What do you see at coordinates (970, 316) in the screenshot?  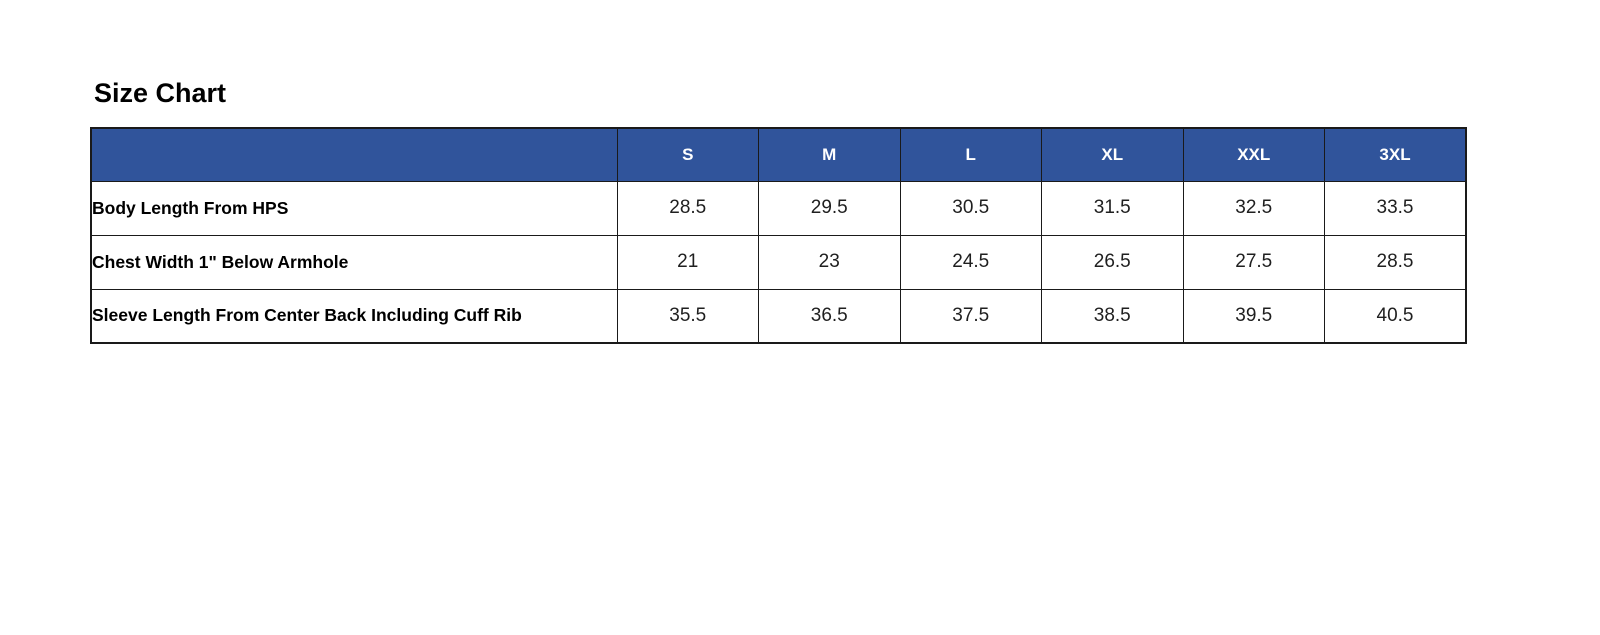 I see `table-cell: 37.5` at bounding box center [970, 316].